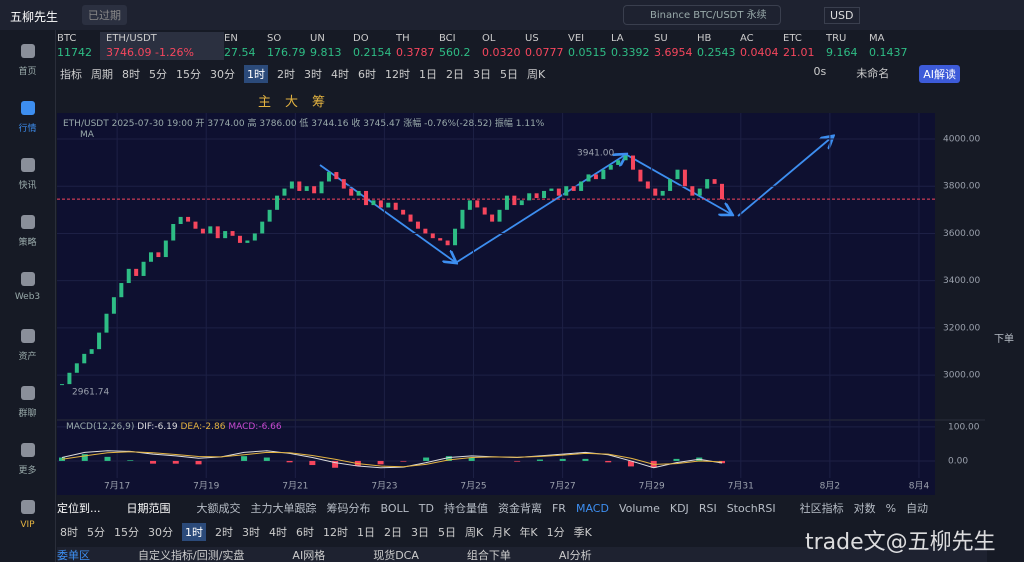  Describe the element at coordinates (348, 508) in the screenshot. I see `indicator-item: 筹码分布` at that location.